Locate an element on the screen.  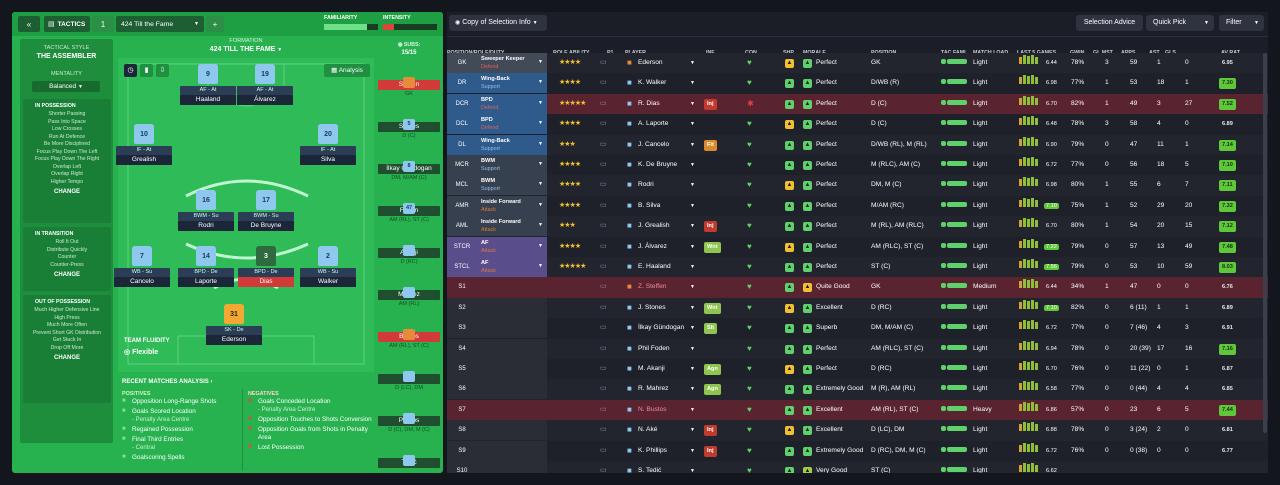
role-cell: Sweeper Keeper Defend ▼ is located at coordinates (512, 63).